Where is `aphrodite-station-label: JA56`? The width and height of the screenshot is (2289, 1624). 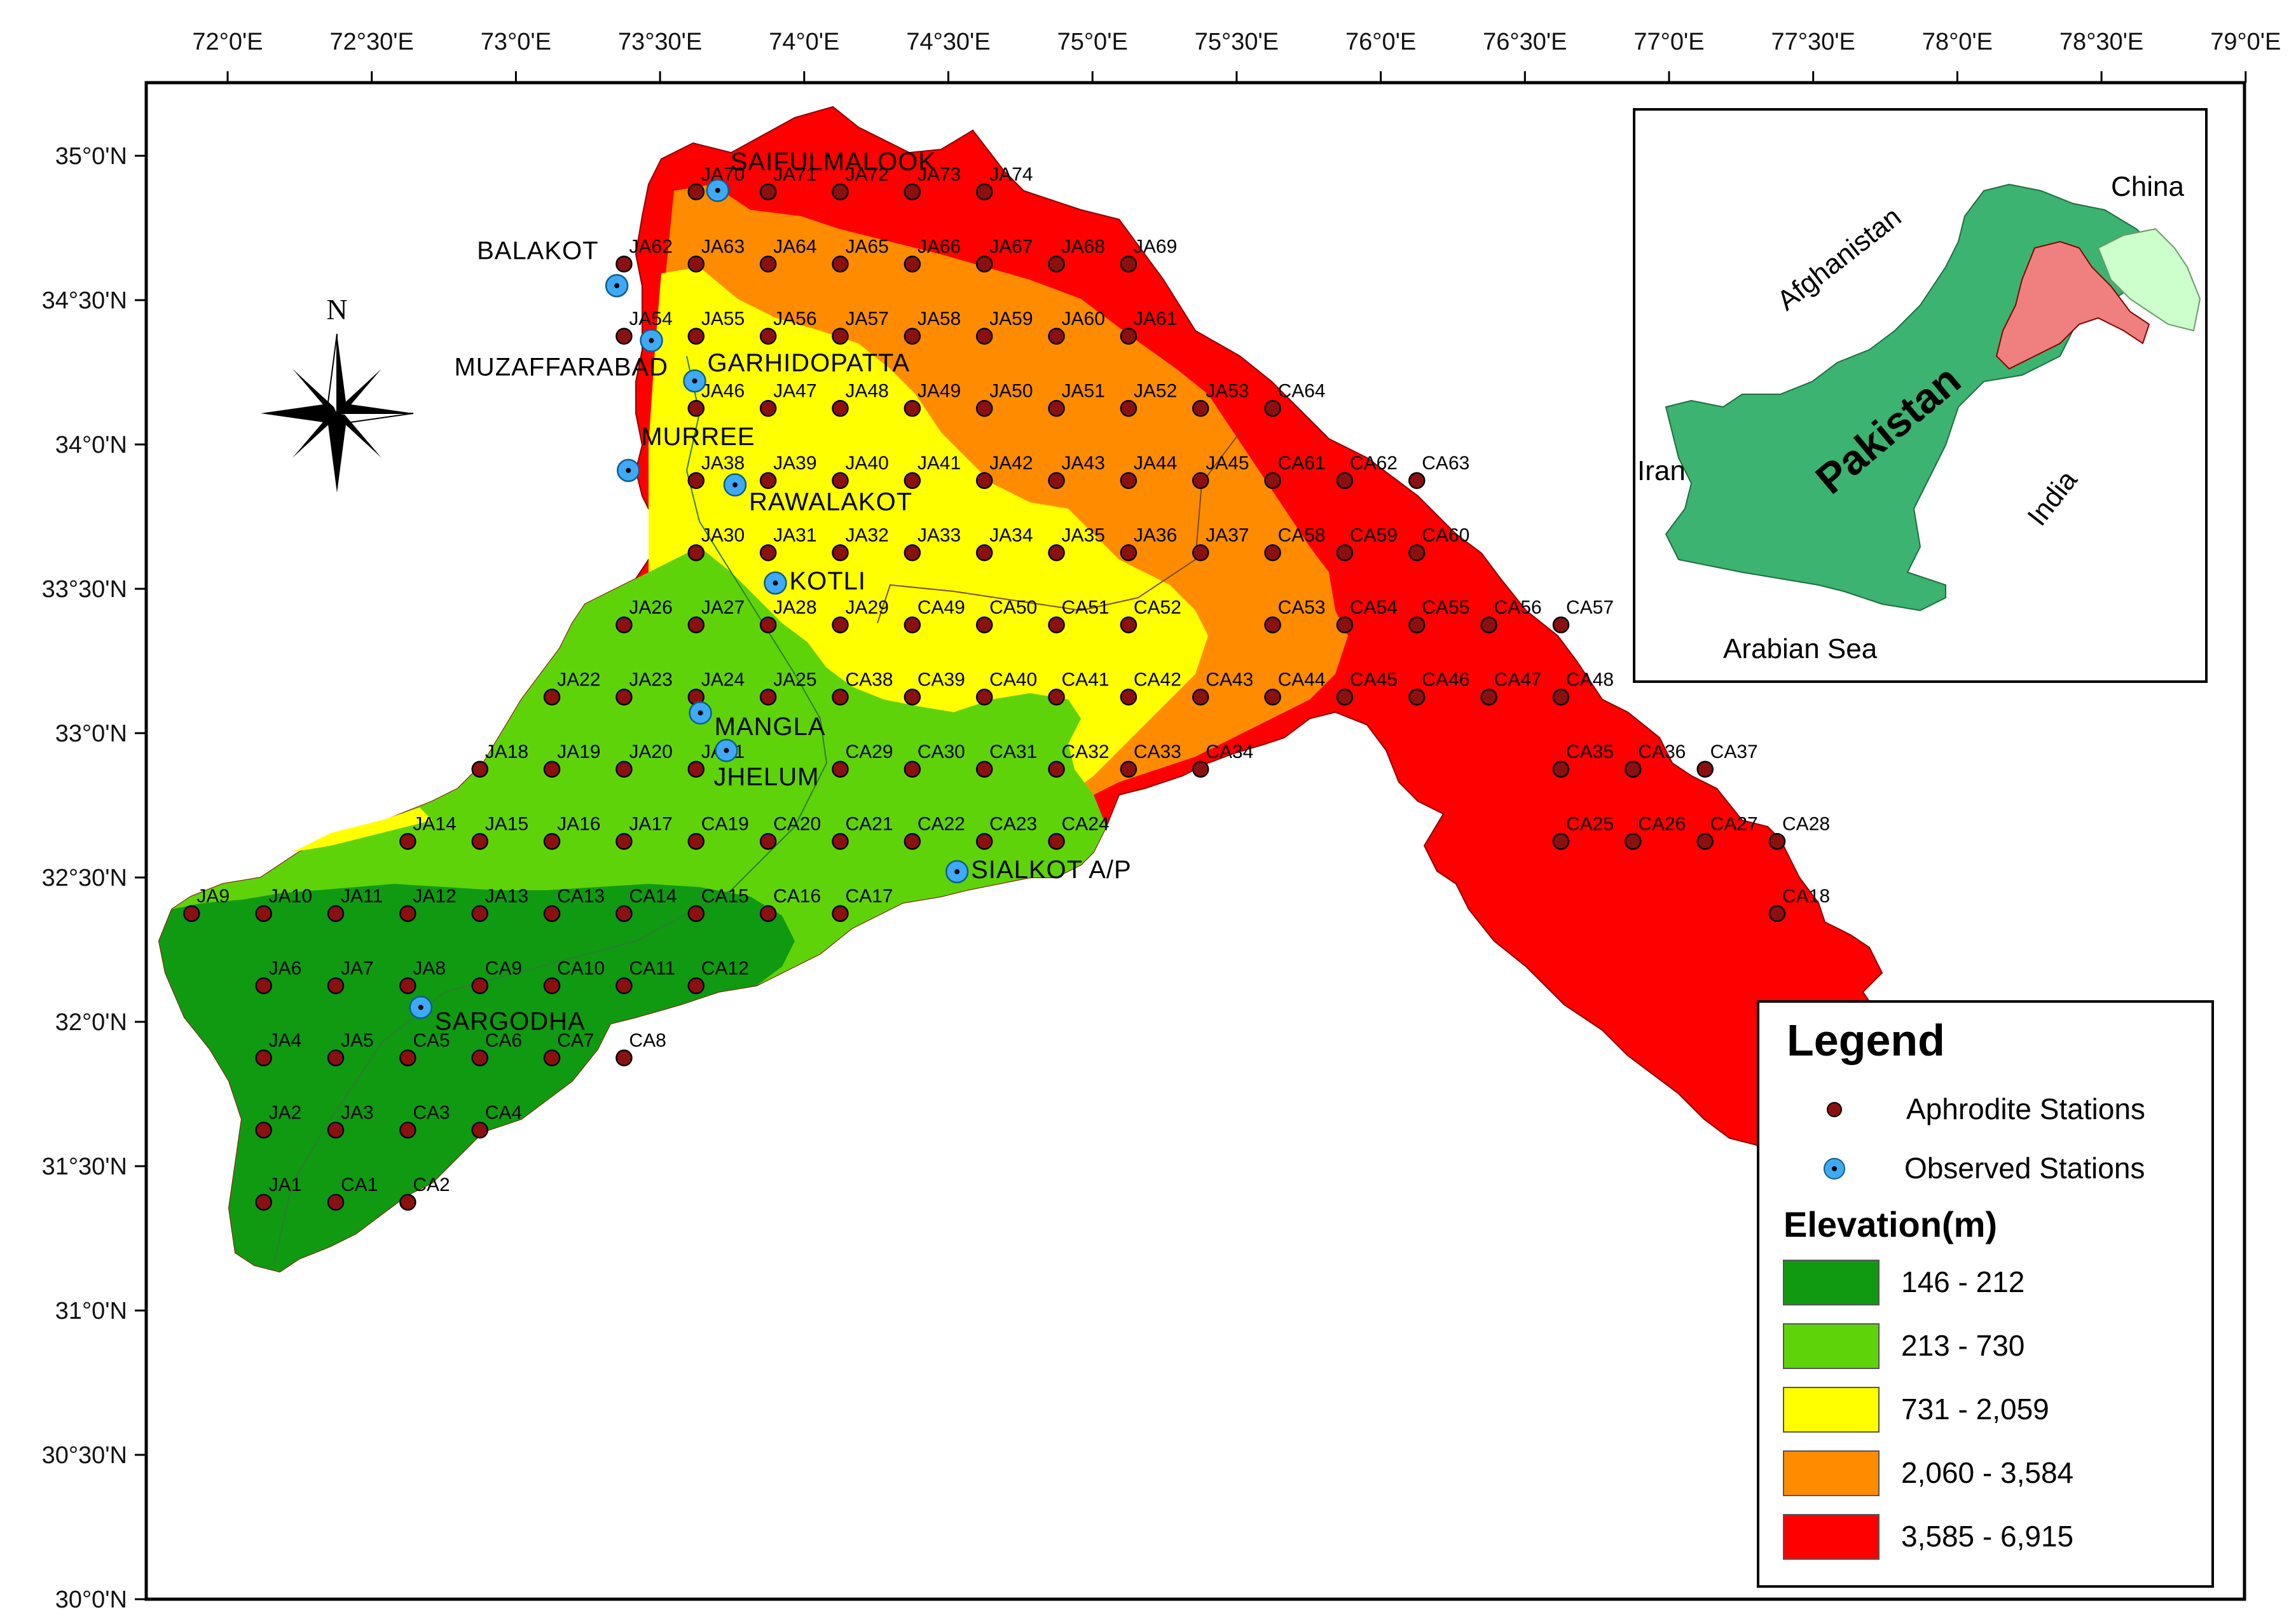
aphrodite-station-label: JA56 is located at coordinates (795, 318).